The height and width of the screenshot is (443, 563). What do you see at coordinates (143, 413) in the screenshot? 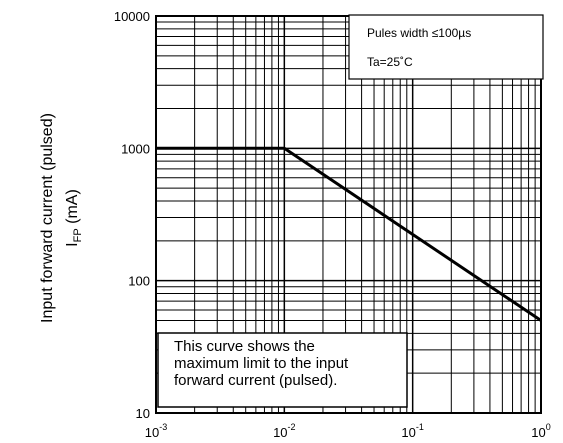
I see `y-tick-label: 10` at bounding box center [143, 413].